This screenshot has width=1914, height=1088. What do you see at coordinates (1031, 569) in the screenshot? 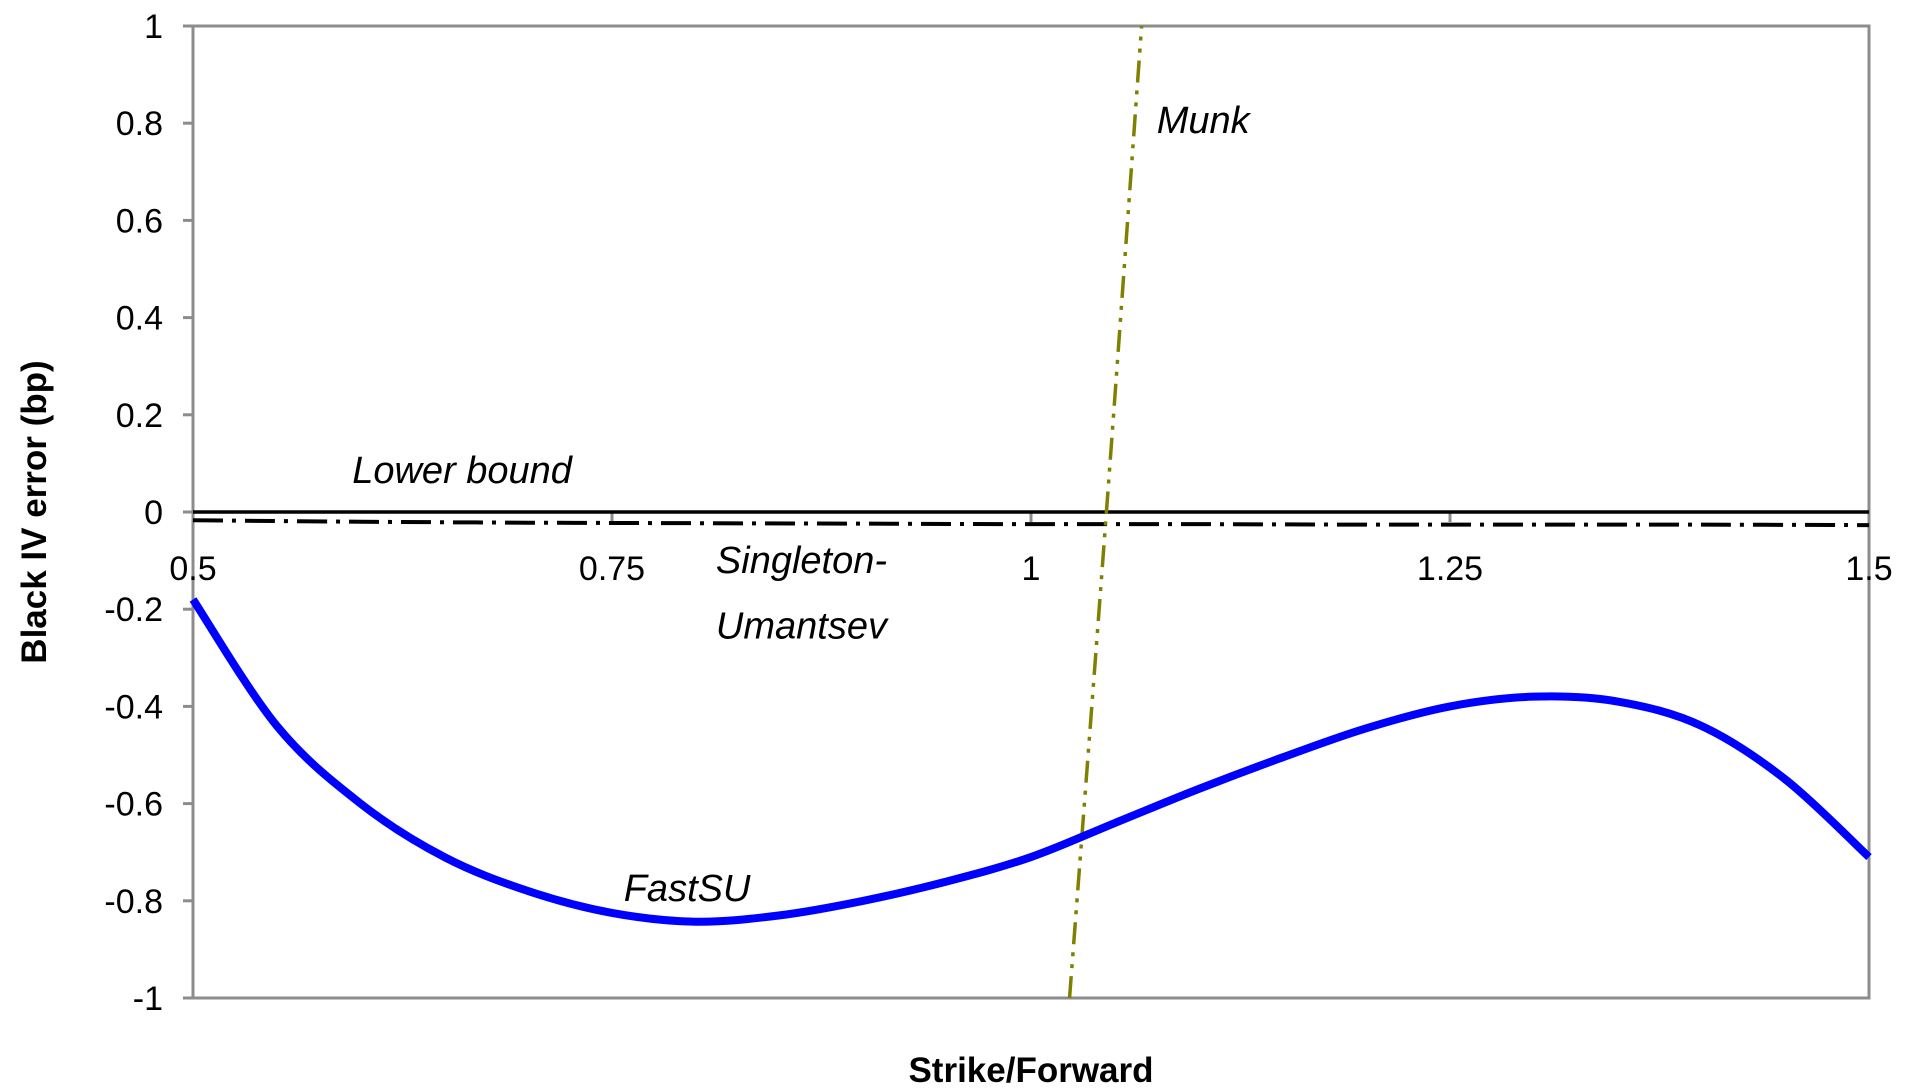
I see `x-tick-label: 1` at bounding box center [1031, 569].